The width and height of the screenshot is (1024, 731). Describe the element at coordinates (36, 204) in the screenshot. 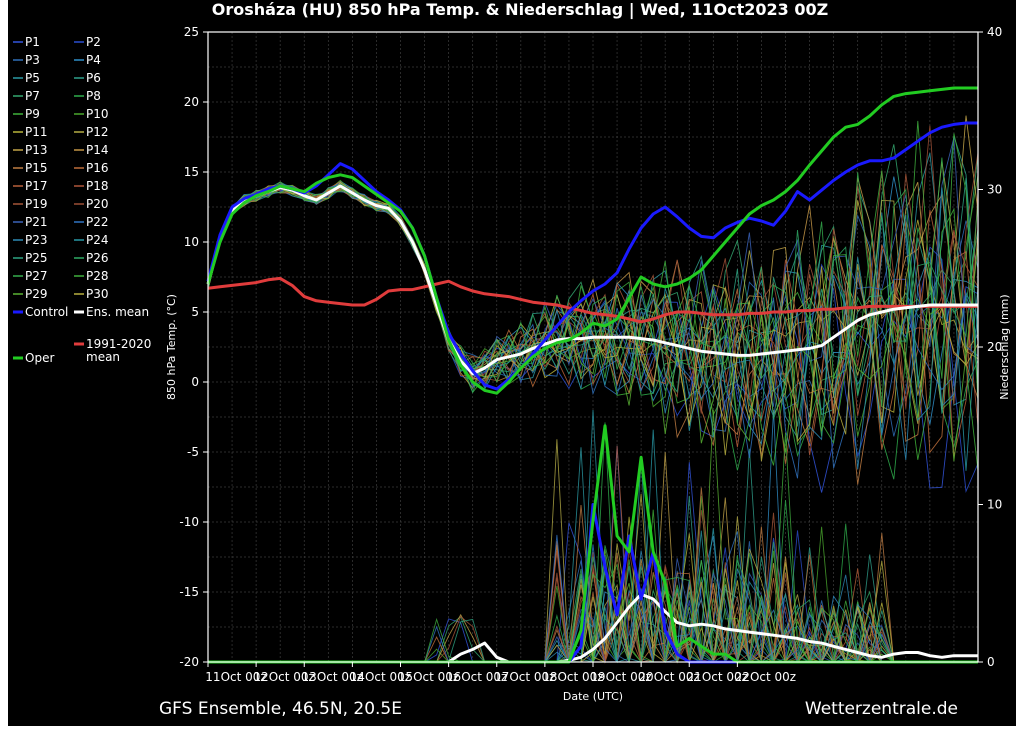

I see `legend-label: P19` at that location.